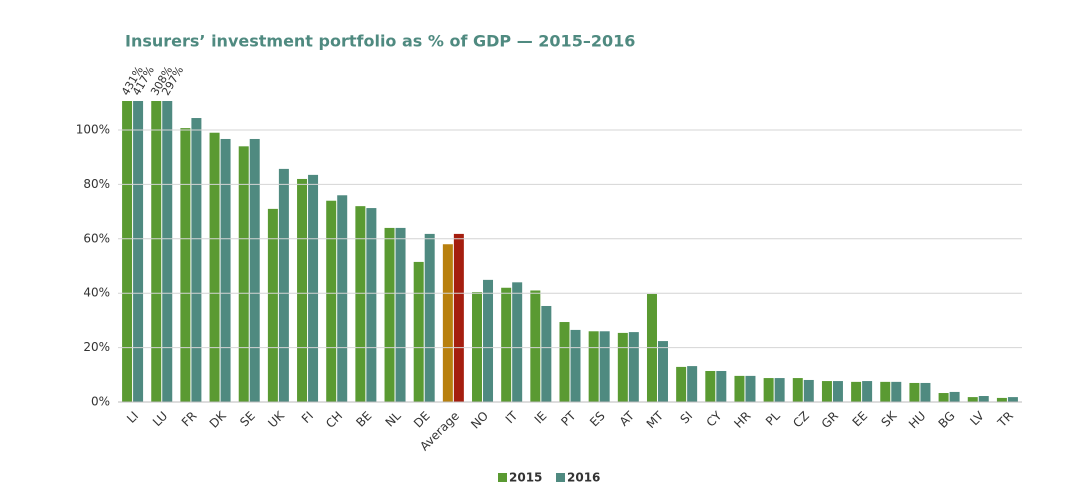 The height and width of the screenshot is (488, 1065). I want to click on x-tick-label: DE, so click(422, 420).